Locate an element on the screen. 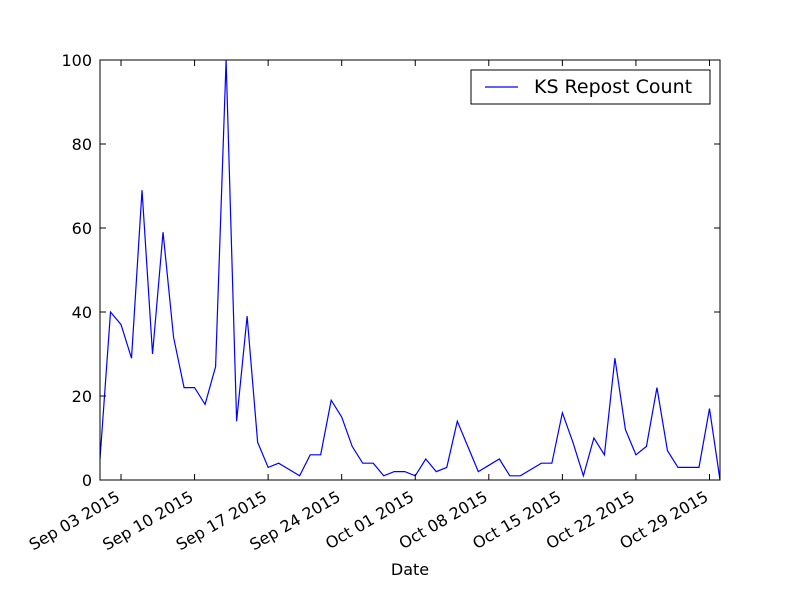 This screenshot has width=800, height=600. y-tick-label: 100 is located at coordinates (76, 60).